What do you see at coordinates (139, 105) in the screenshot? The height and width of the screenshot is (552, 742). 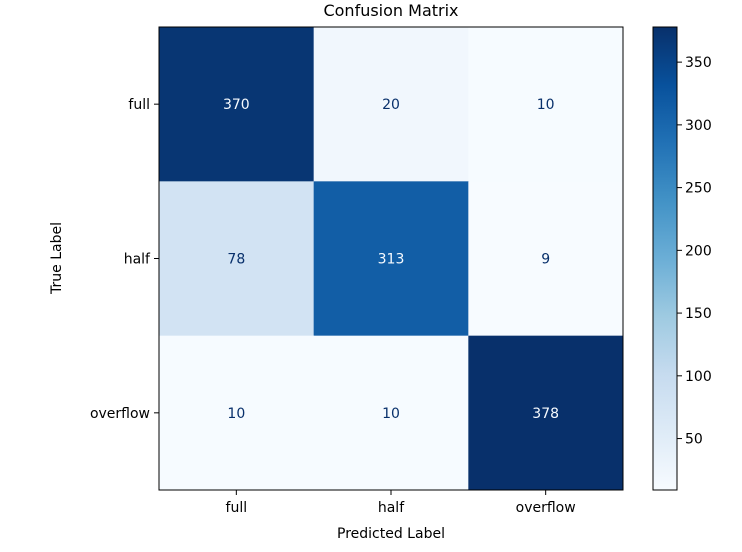 I see `y-tick-label: full` at bounding box center [139, 105].